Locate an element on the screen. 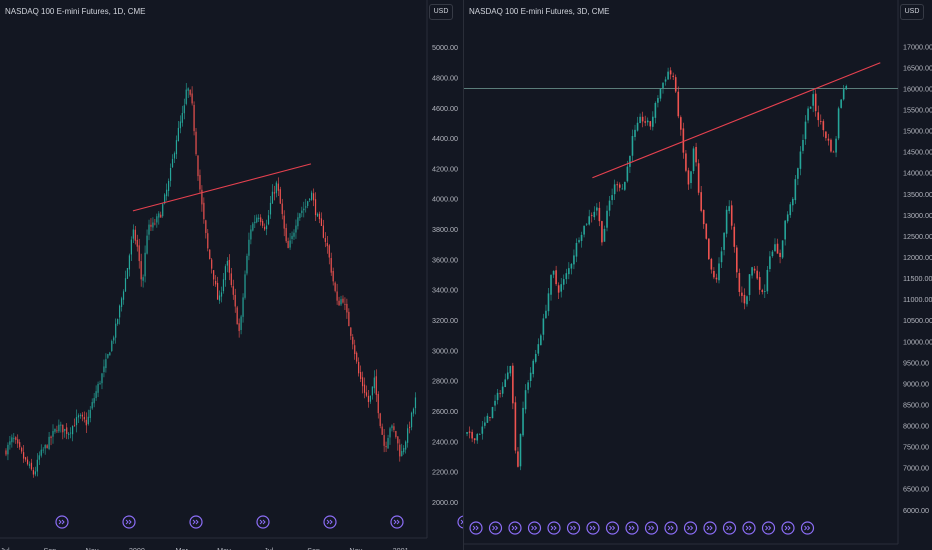  y-tick-label: 16000.00 is located at coordinates (917, 88).